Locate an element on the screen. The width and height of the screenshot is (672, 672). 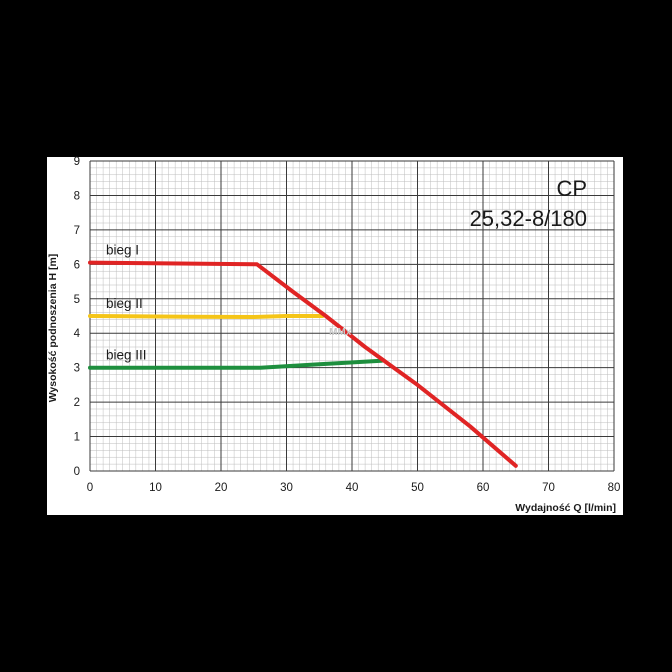
x-tick-label: 60 is located at coordinates (483, 488).